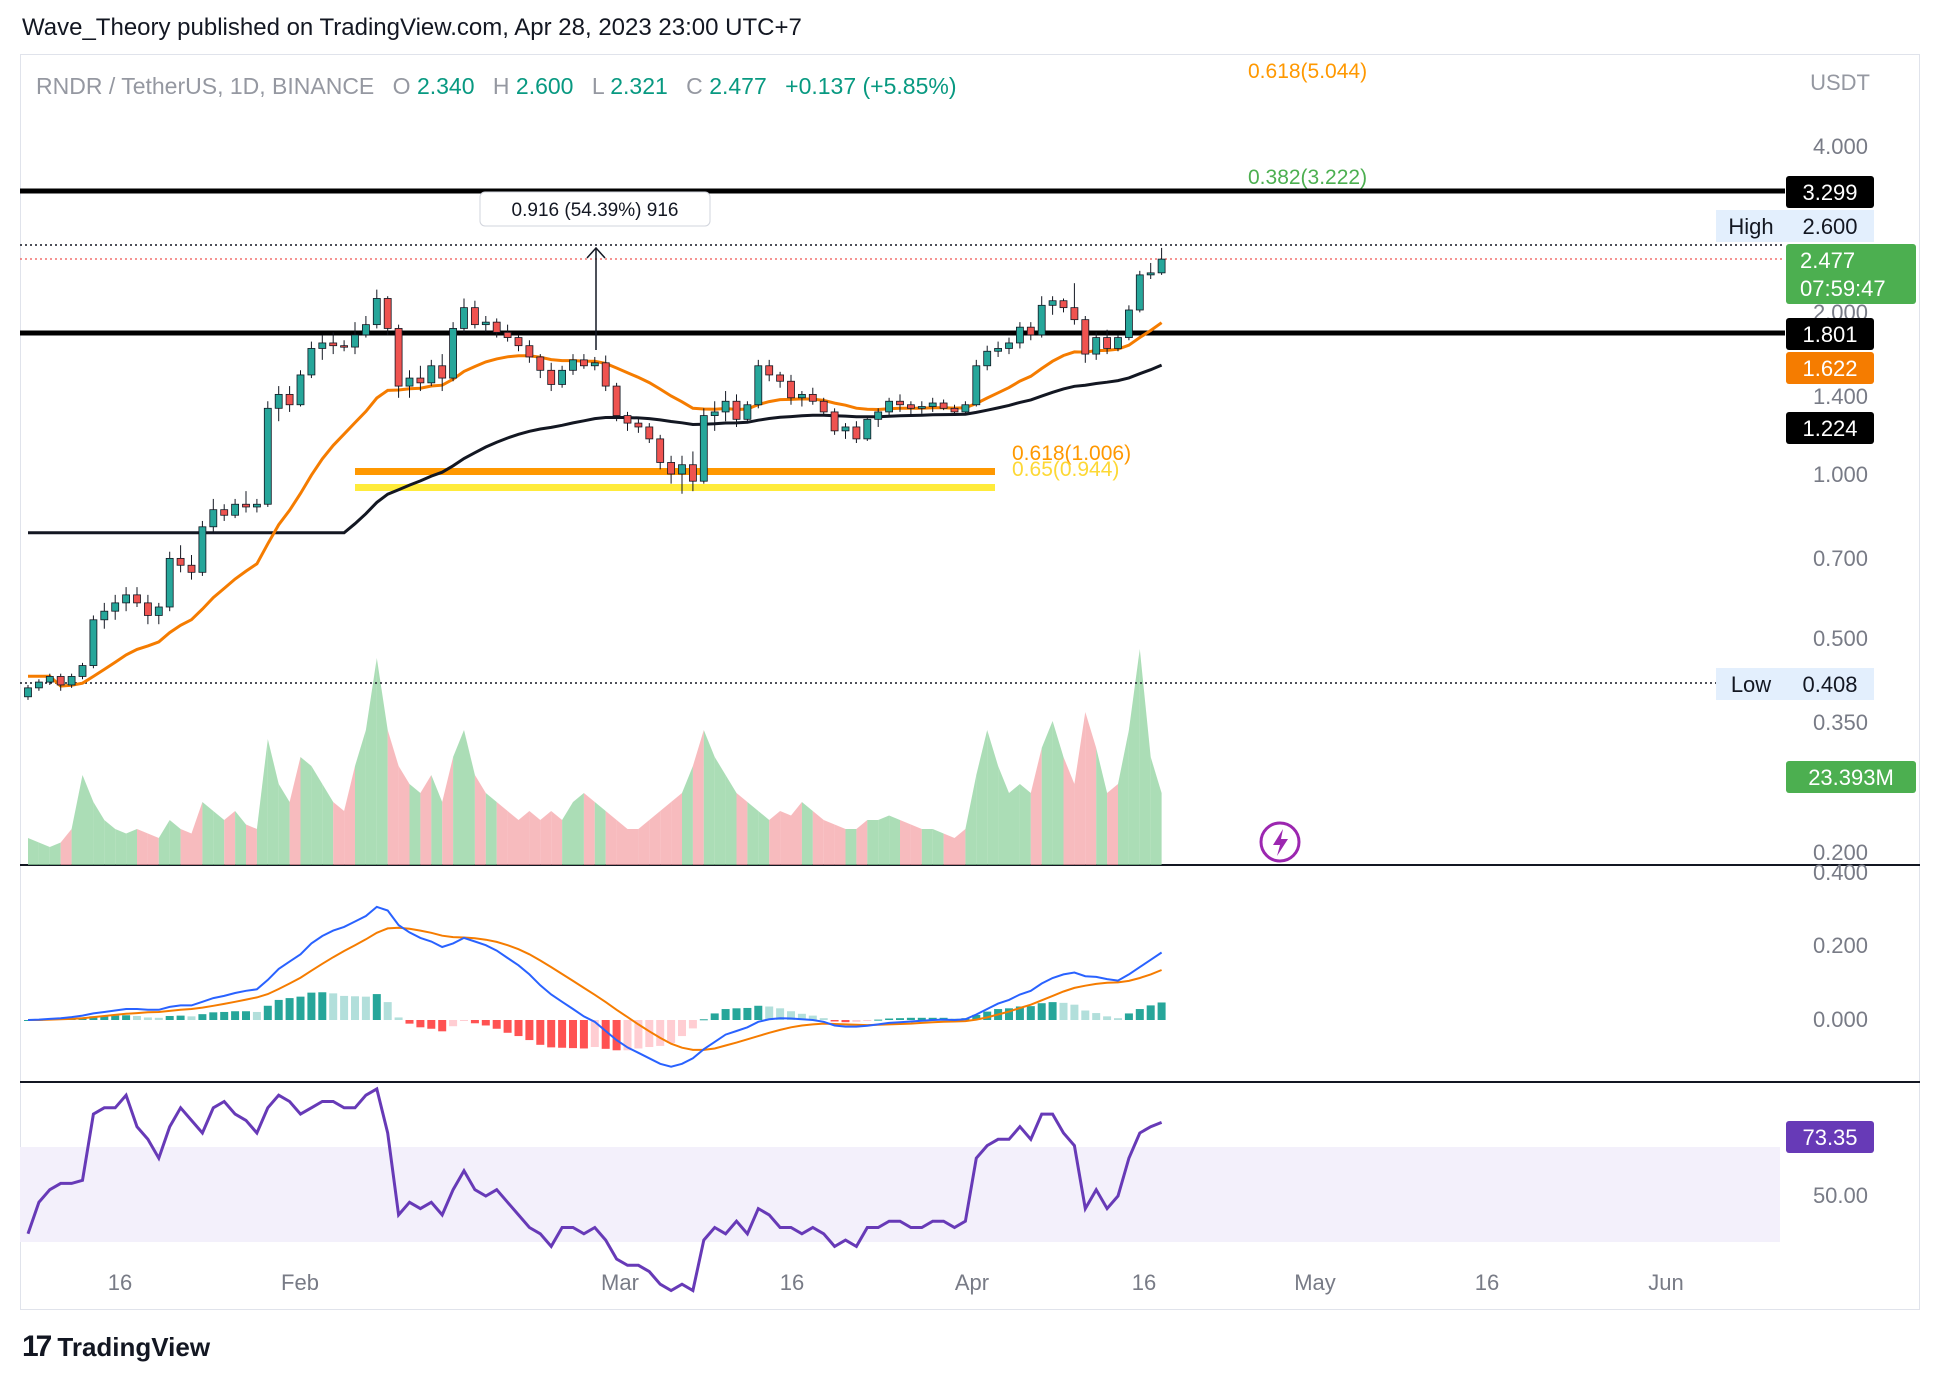 The width and height of the screenshot is (1940, 1378). I want to click on close-label: C, so click(694, 86).